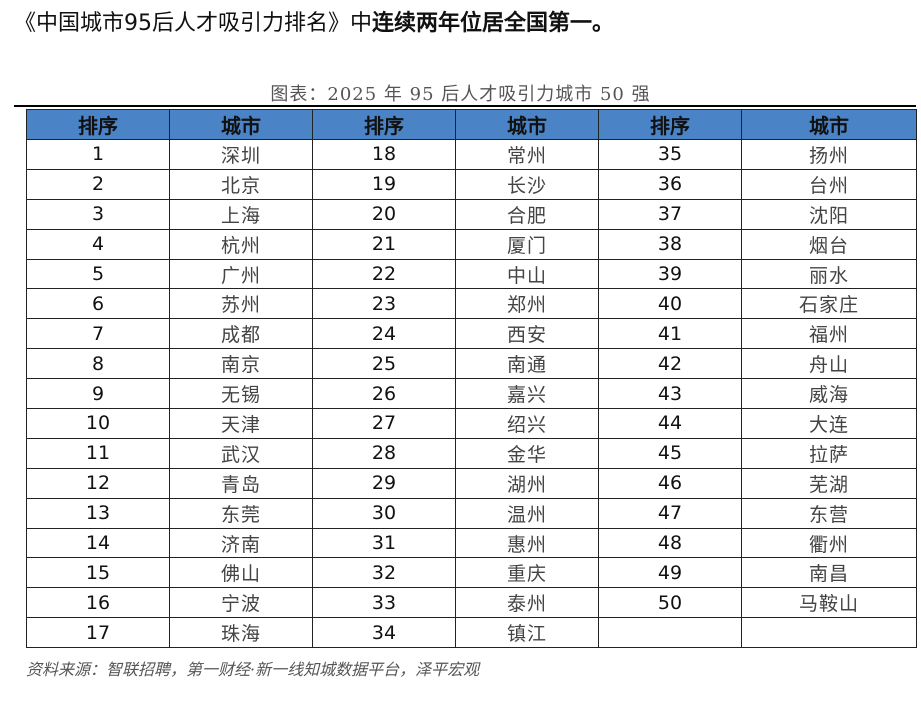 The height and width of the screenshot is (721, 921). I want to click on rank-cell: 37, so click(670, 214).